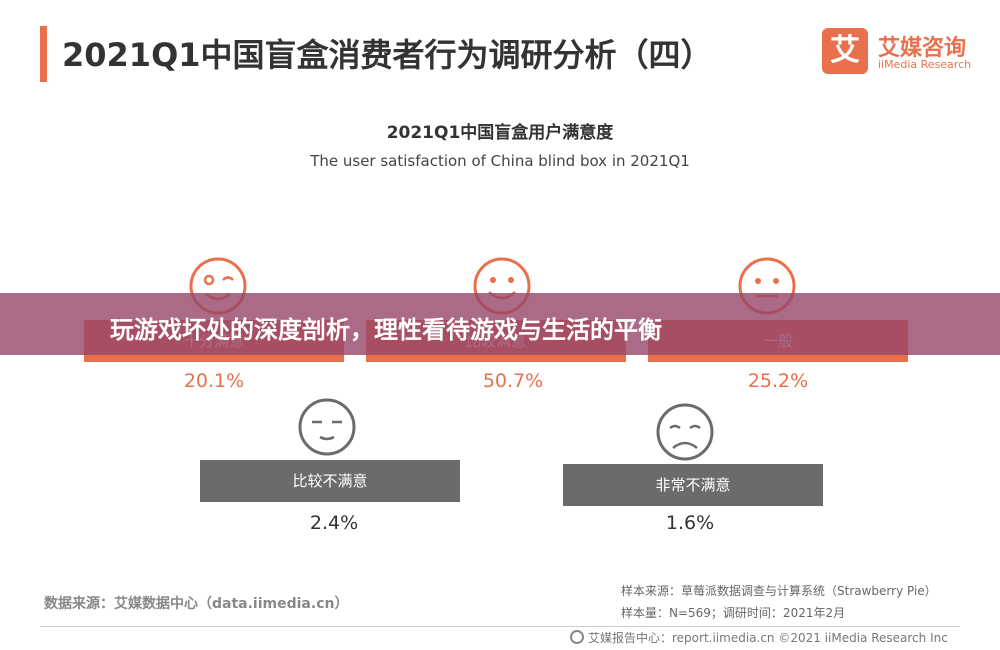  I want to click on sample-source: 样本来源：草莓派数据调查与计算系统（Strawberry Pie）, so click(779, 591).